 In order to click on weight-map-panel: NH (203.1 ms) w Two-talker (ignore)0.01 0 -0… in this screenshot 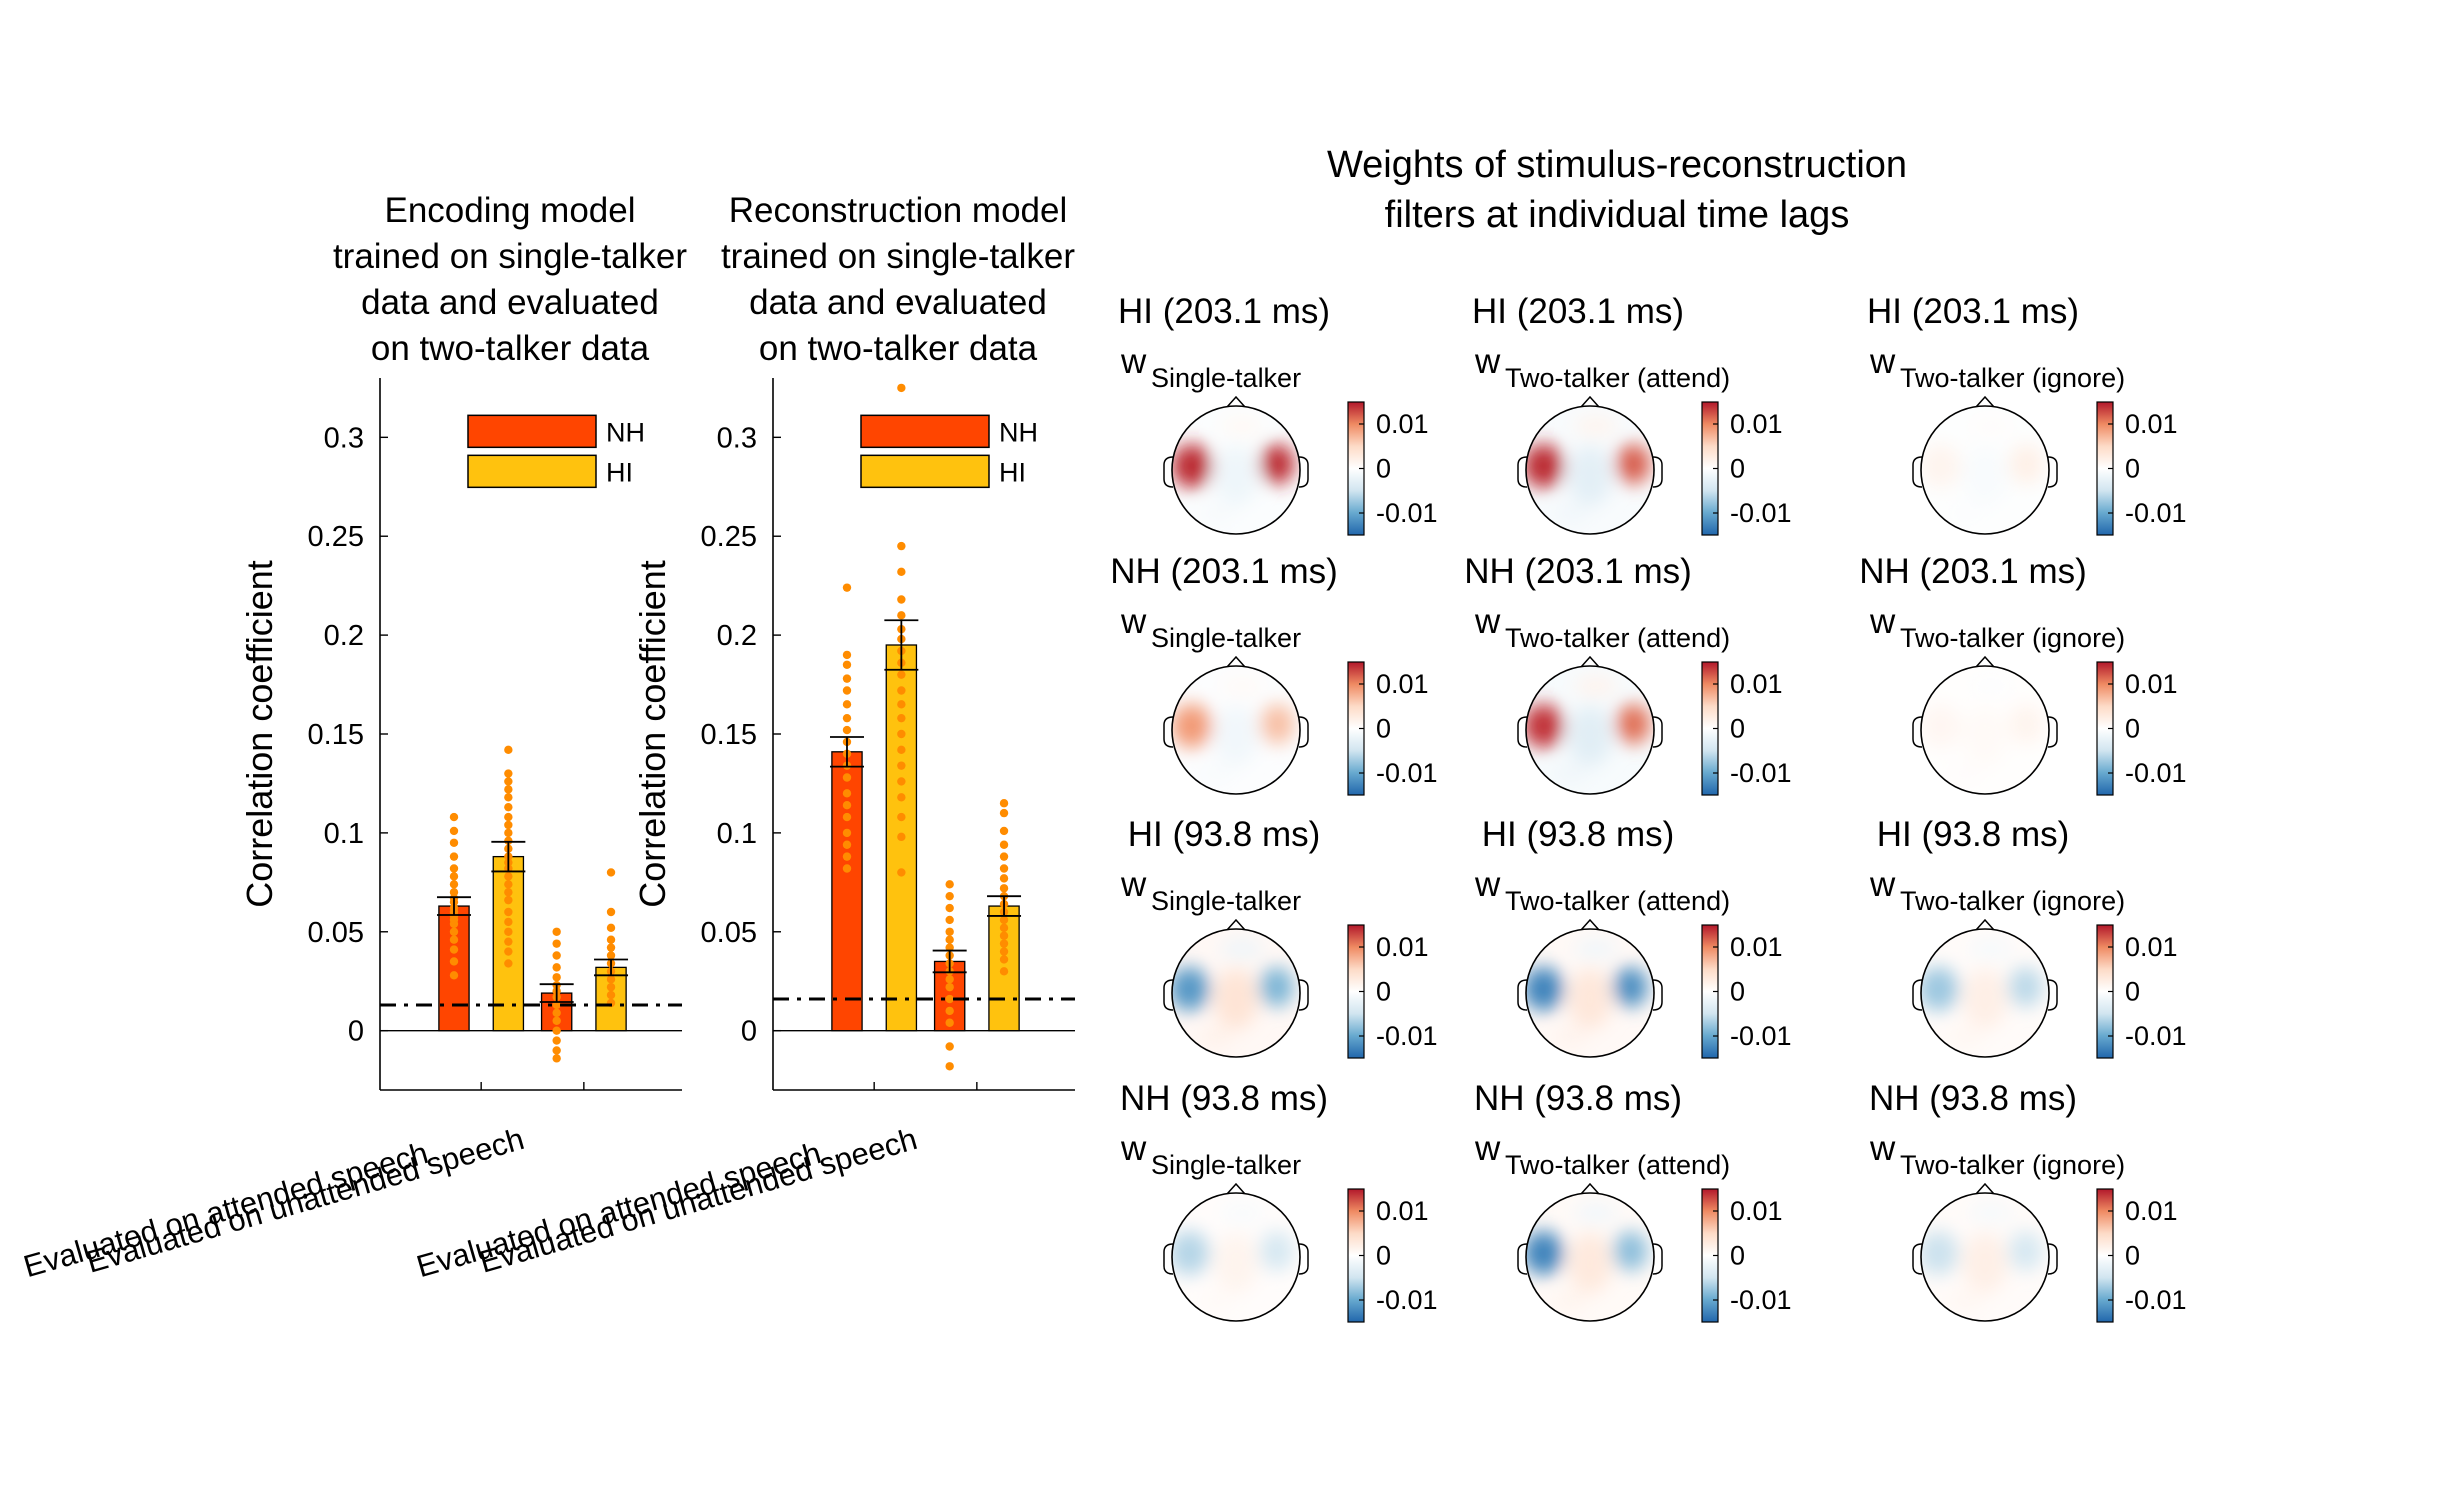, I will do `click(2023, 674)`.